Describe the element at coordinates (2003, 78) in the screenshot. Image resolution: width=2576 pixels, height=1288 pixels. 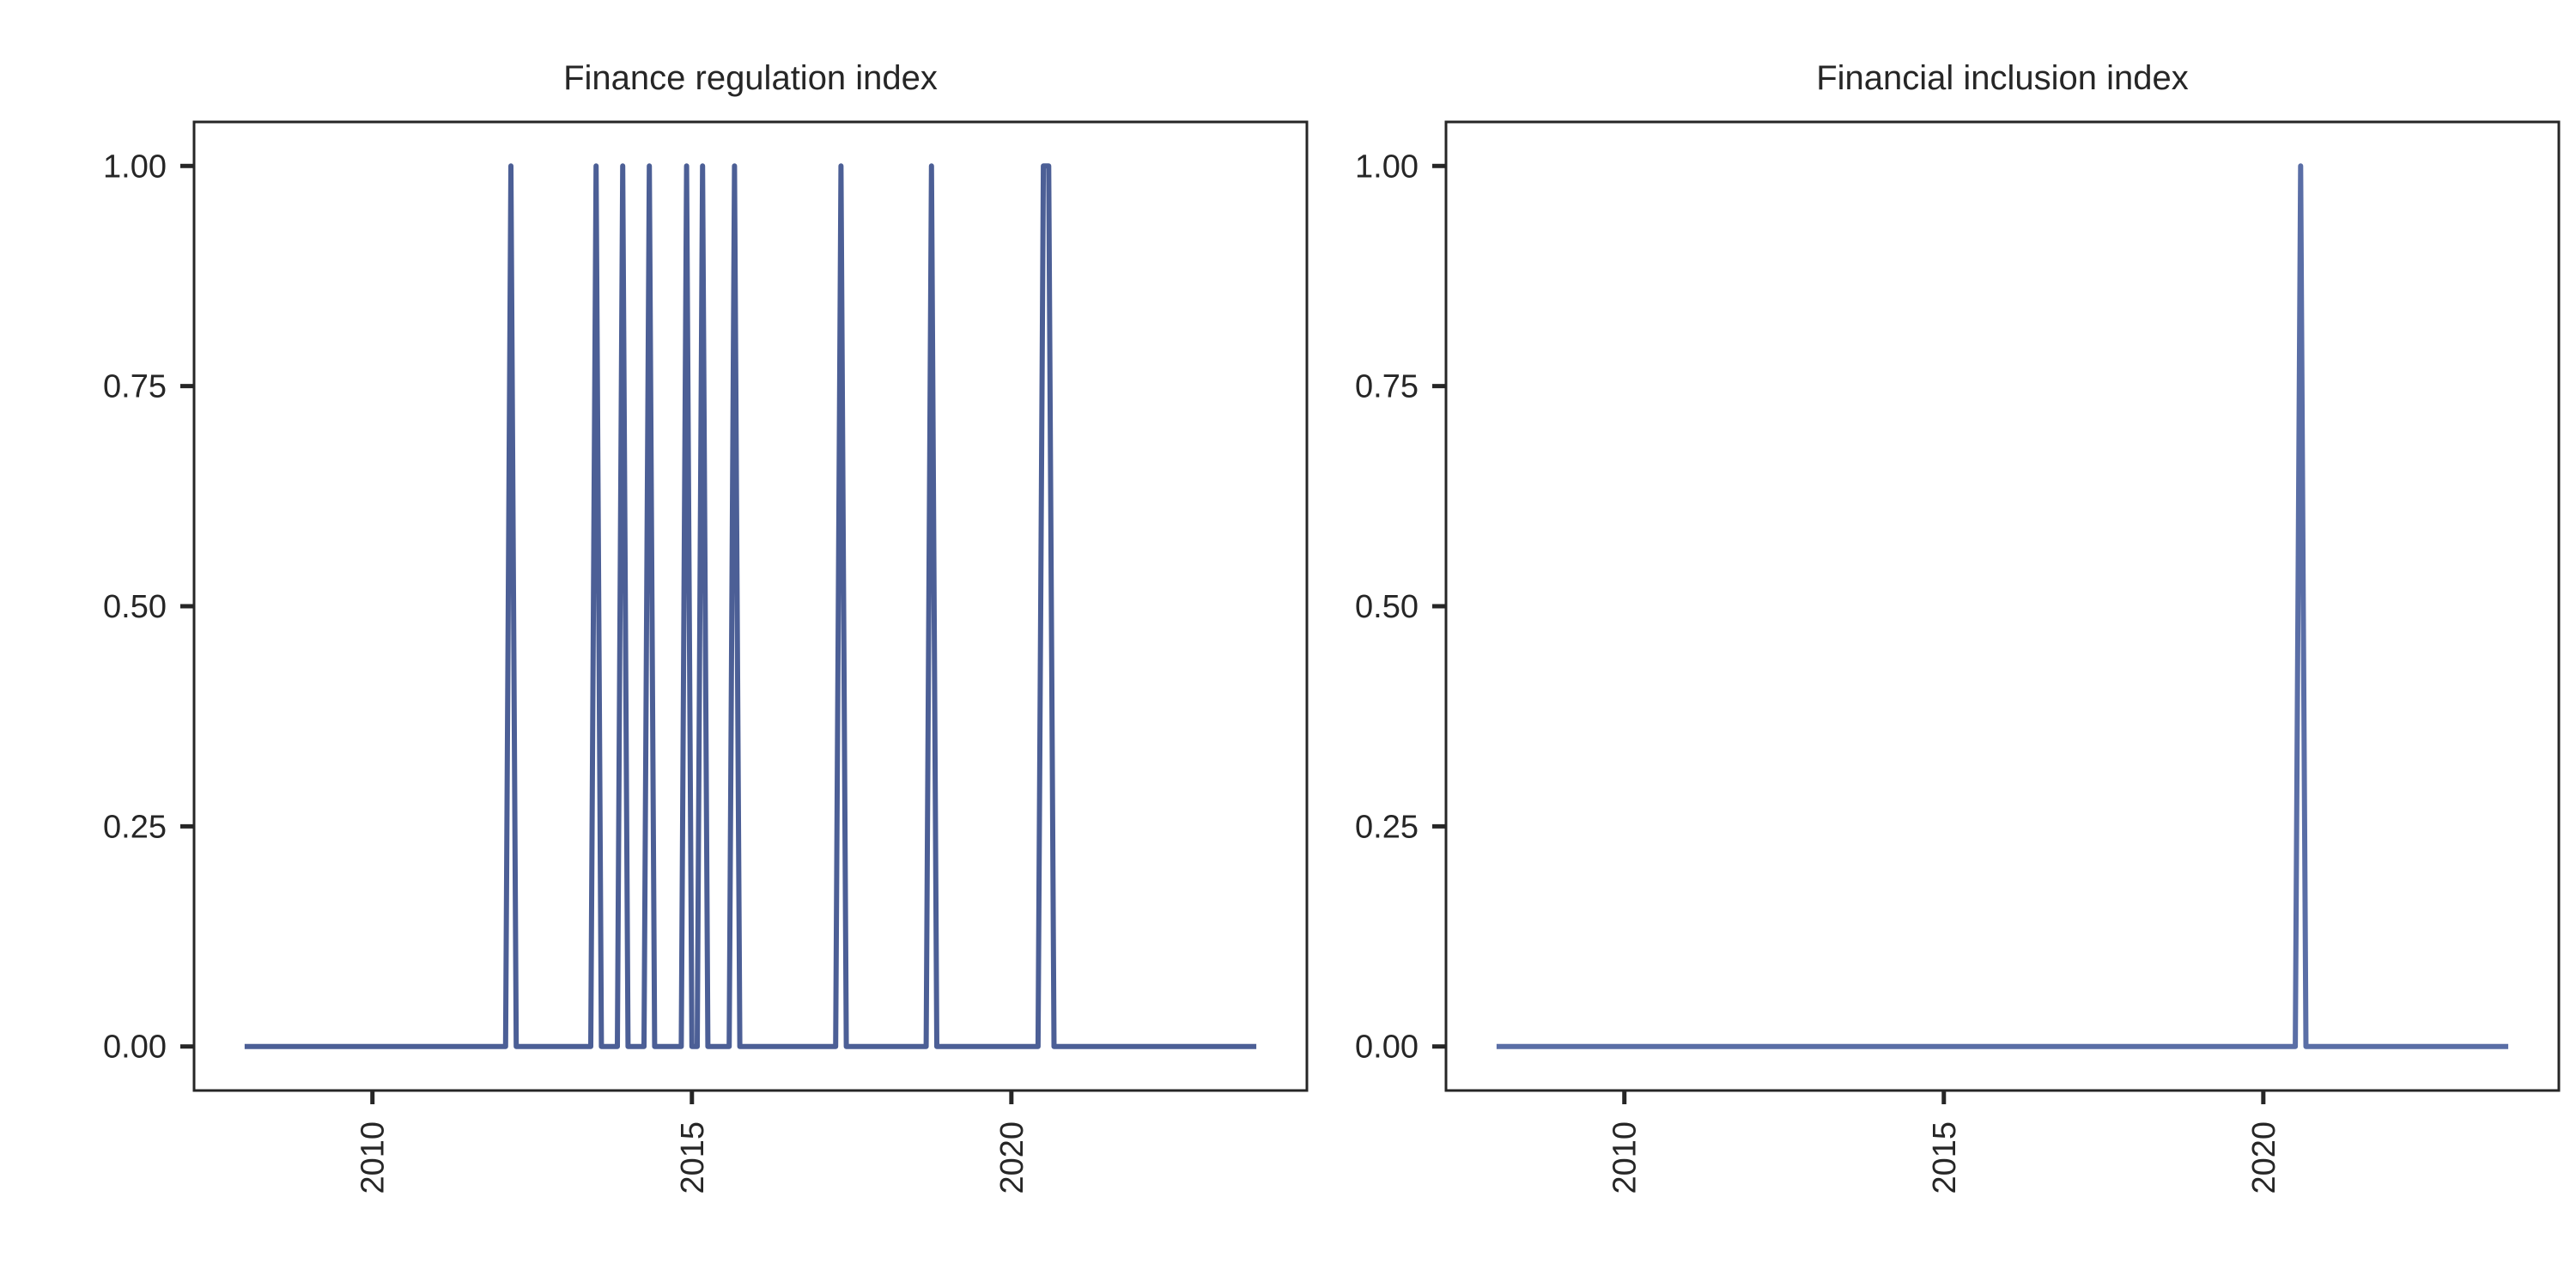
I see `chart-title: Financial inclusion index` at that location.